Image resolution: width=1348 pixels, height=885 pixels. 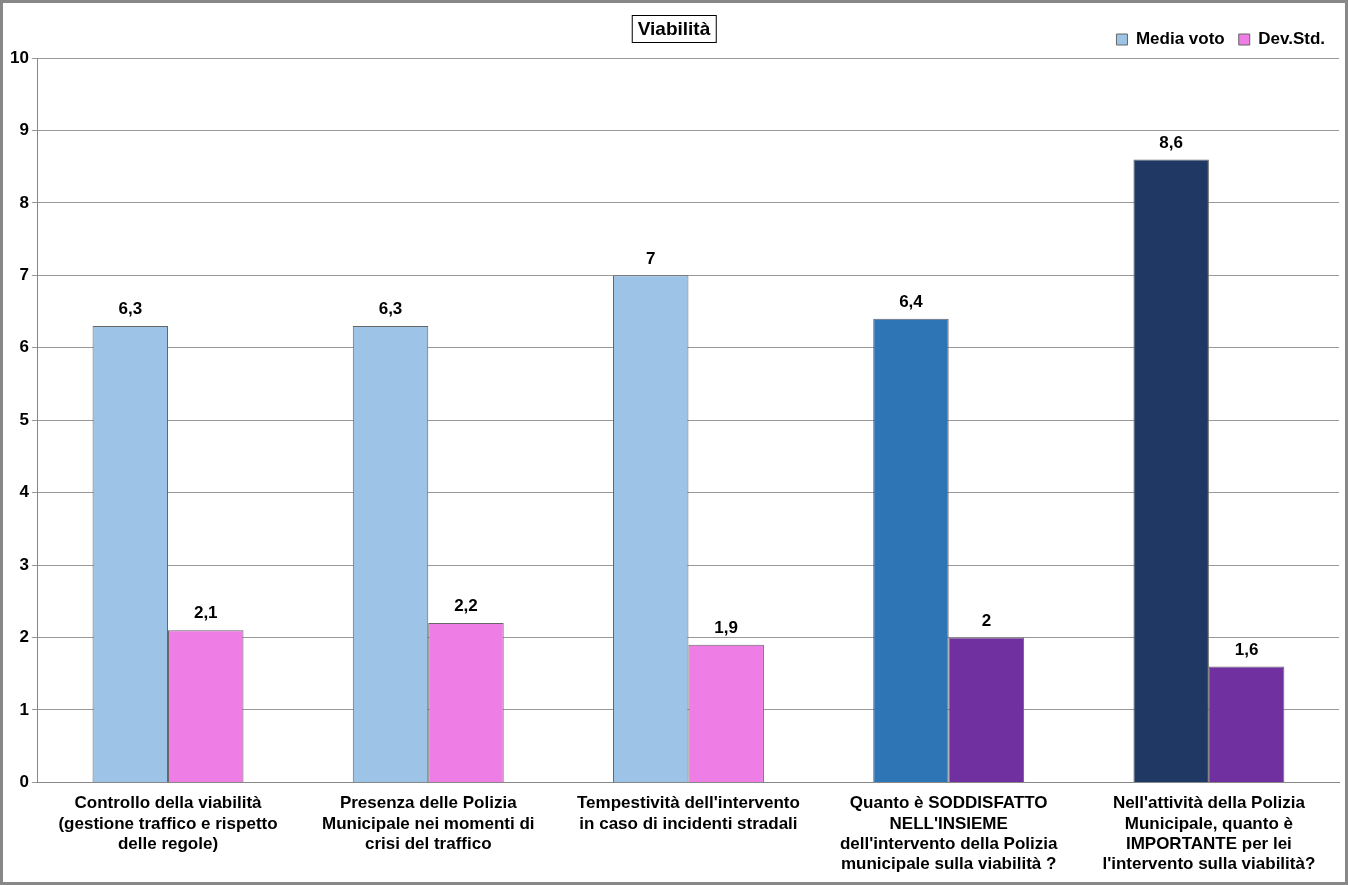 I want to click on y-tick-label: 5, so click(x=24, y=419).